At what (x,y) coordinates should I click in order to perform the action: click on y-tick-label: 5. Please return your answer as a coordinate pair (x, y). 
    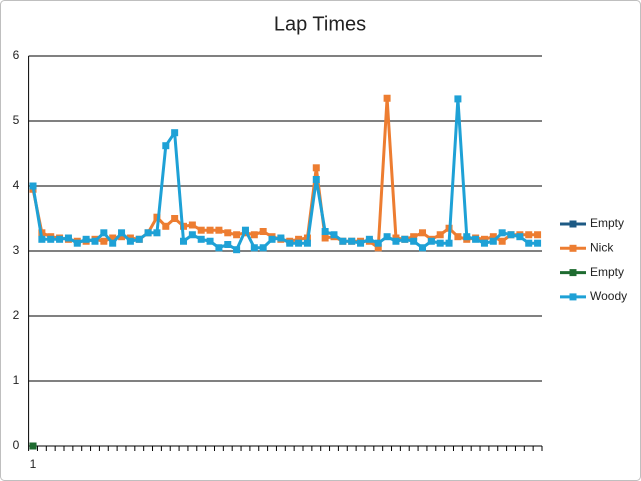
    Looking at the image, I should click on (16, 120).